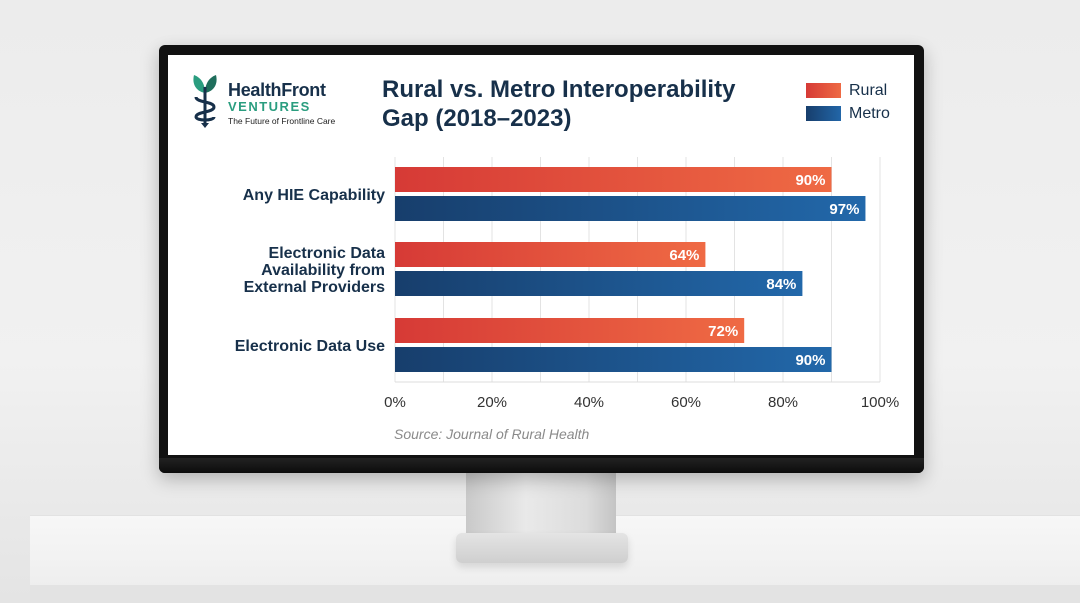  What do you see at coordinates (282, 121) in the screenshot?
I see `brand-tagline: The Future of Frontline Care` at bounding box center [282, 121].